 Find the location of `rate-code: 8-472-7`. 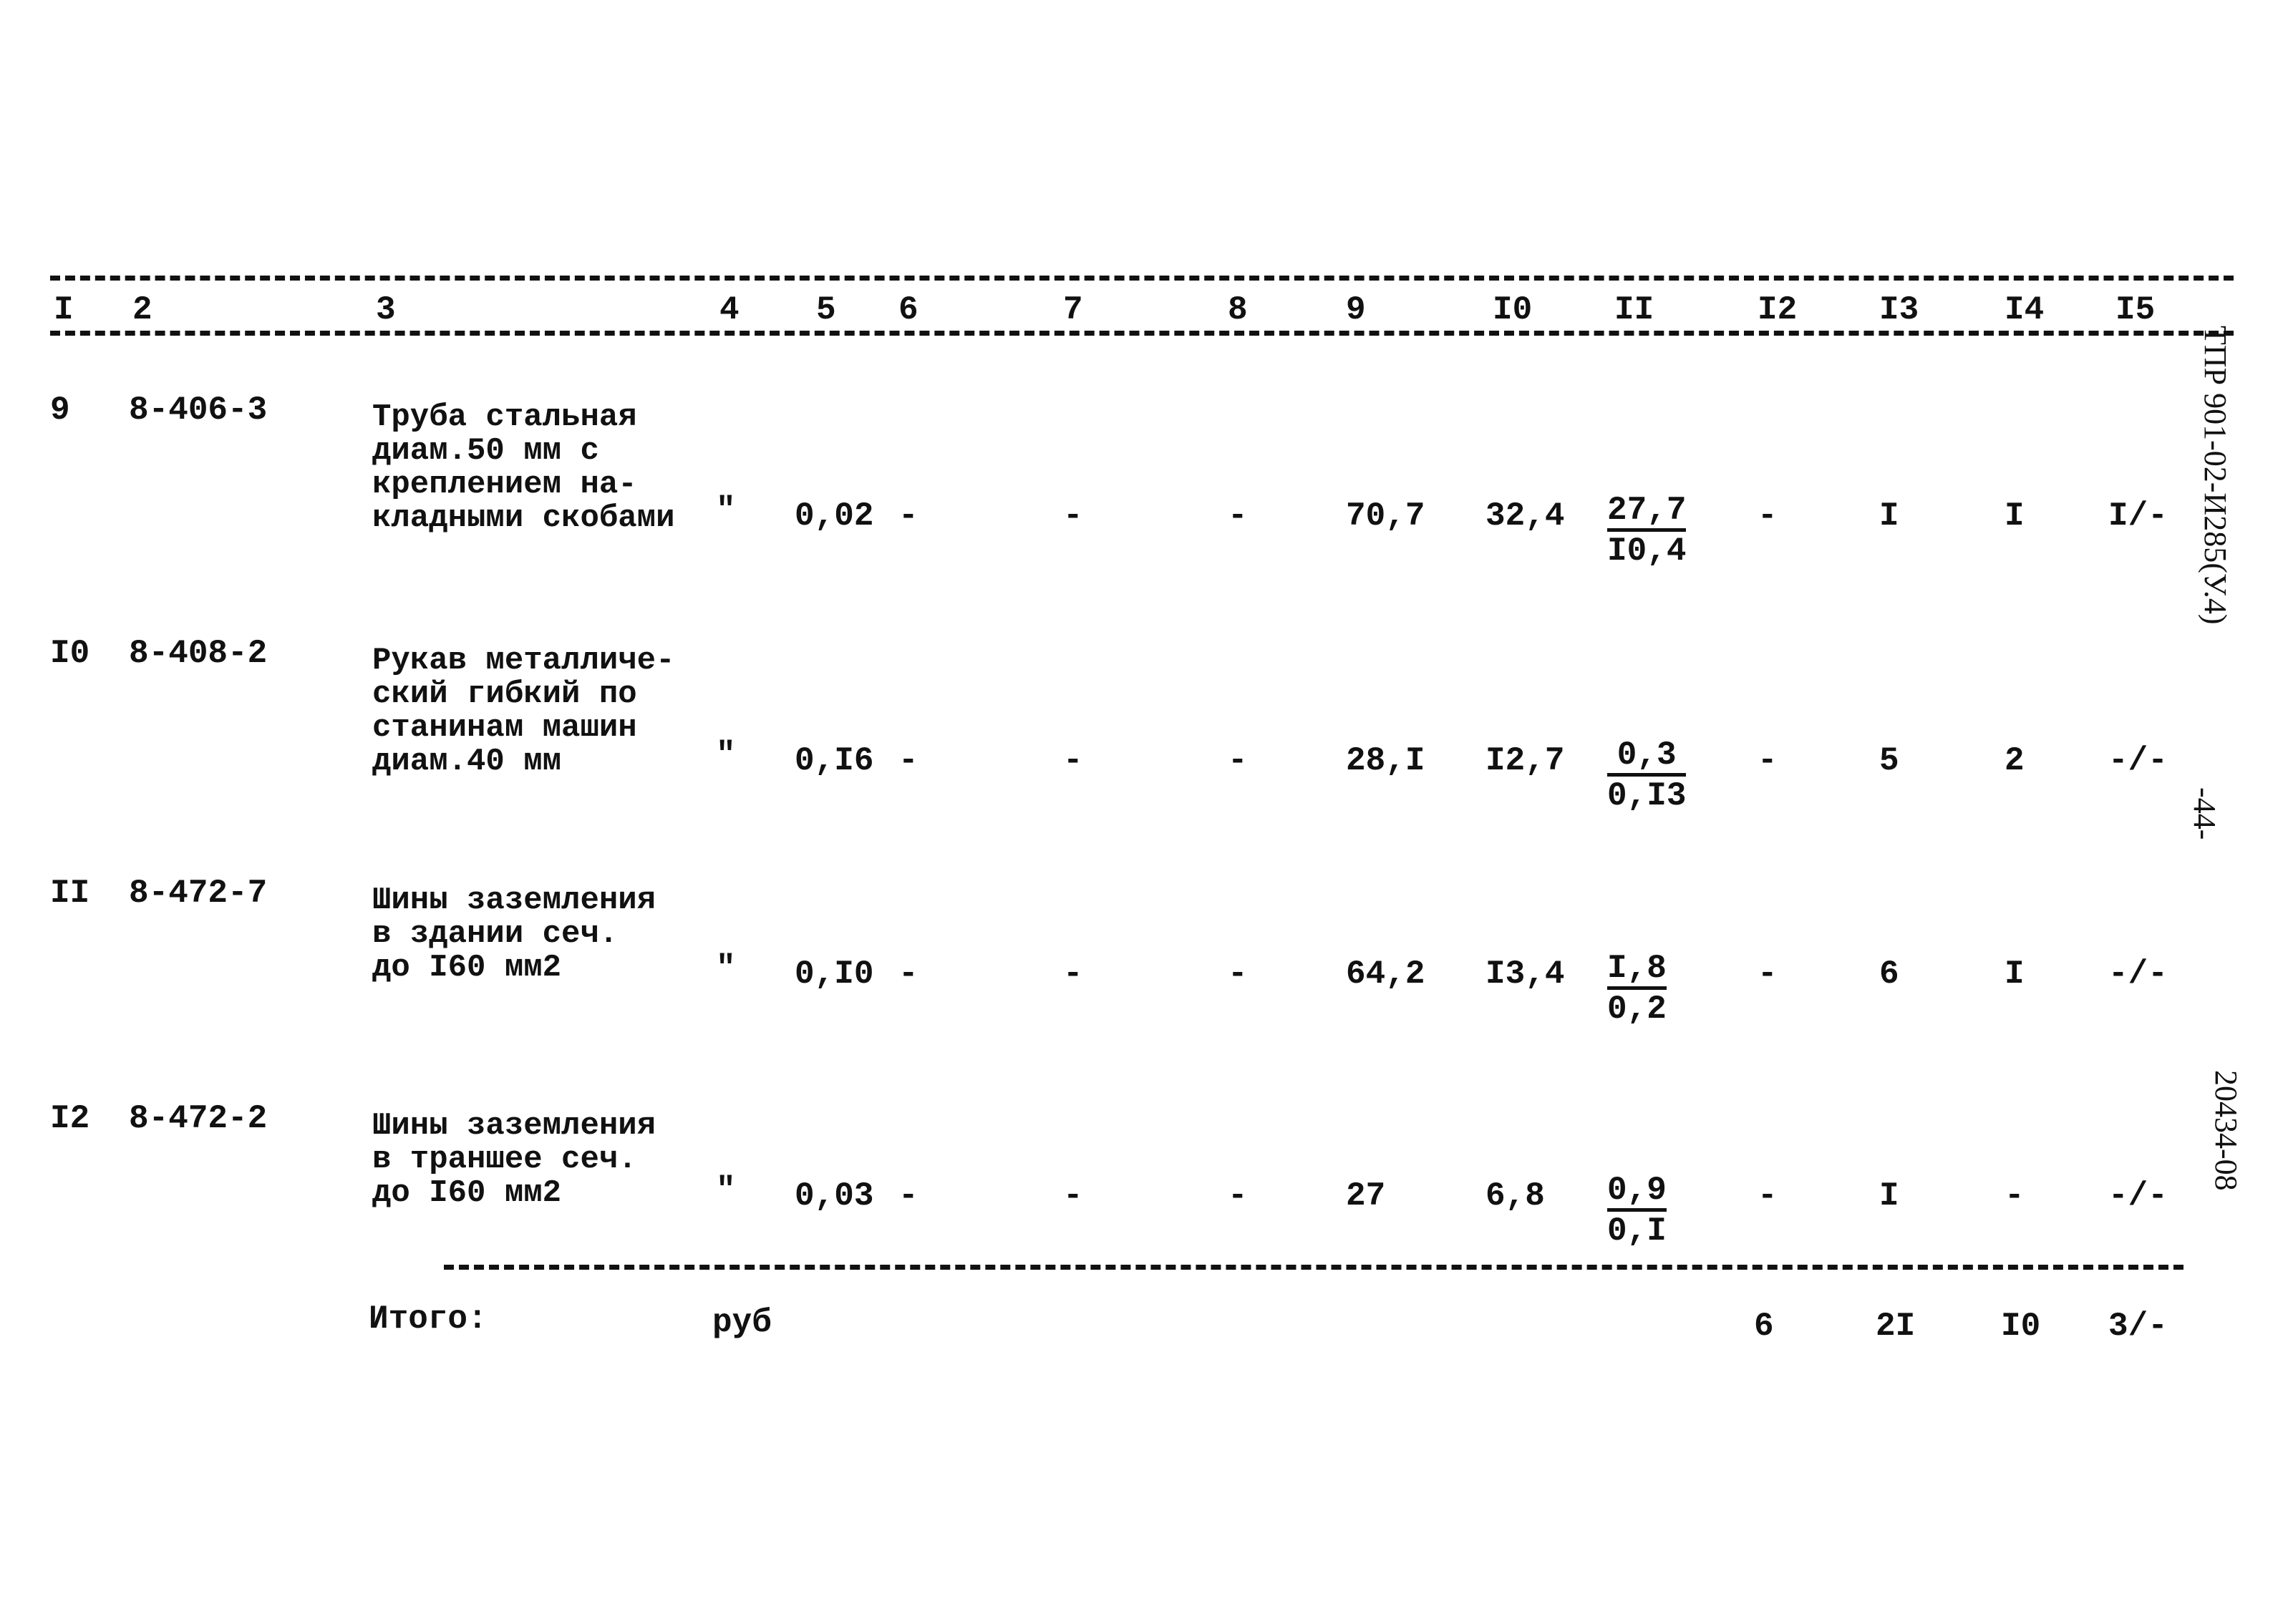

rate-code: 8-472-7 is located at coordinates (198, 893).